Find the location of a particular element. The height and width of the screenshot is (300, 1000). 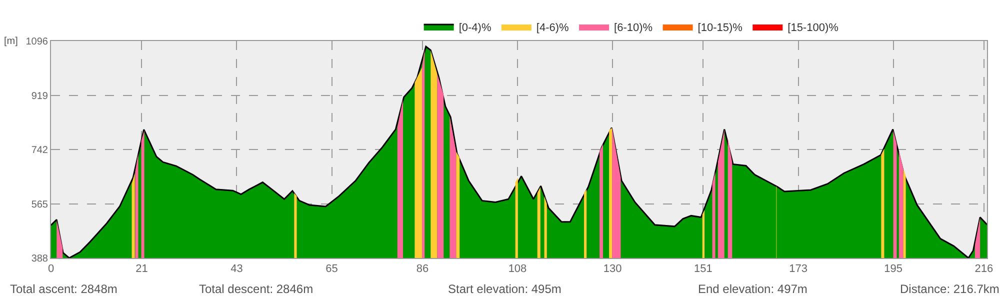

y-tick-label: 388 is located at coordinates (39, 259).